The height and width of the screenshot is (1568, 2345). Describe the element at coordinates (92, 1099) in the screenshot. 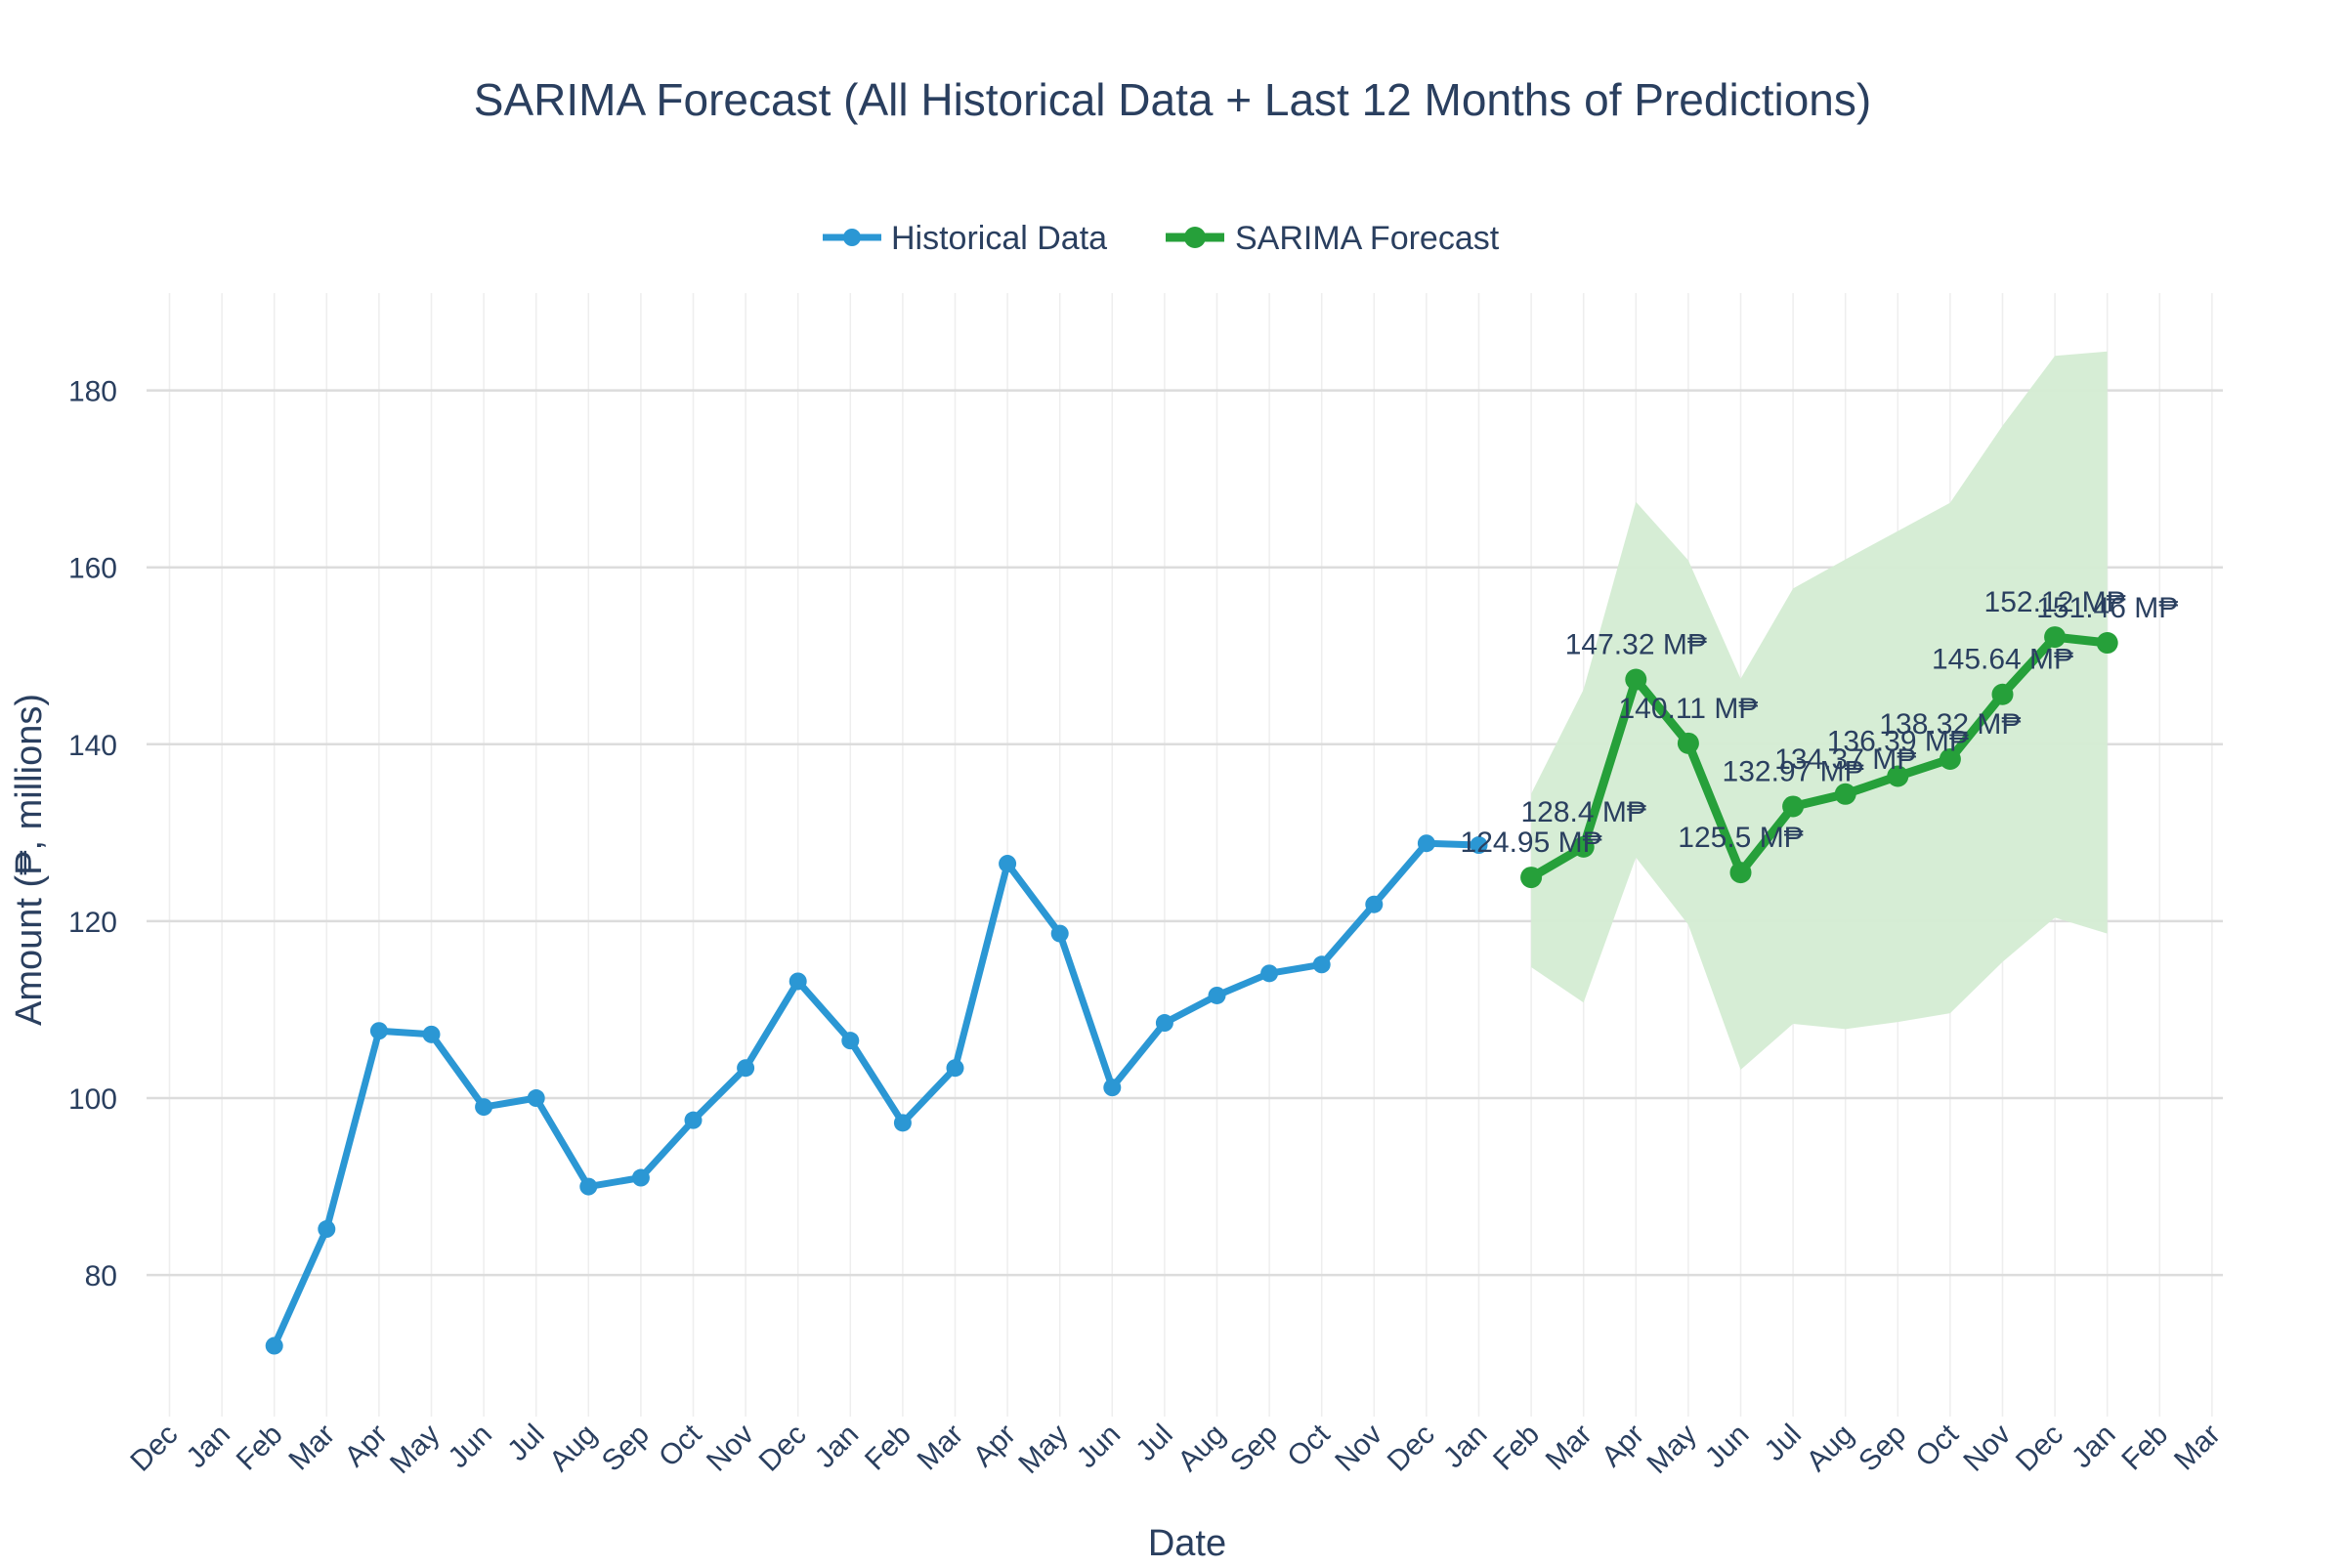

I see `y-tick-label: 100` at that location.